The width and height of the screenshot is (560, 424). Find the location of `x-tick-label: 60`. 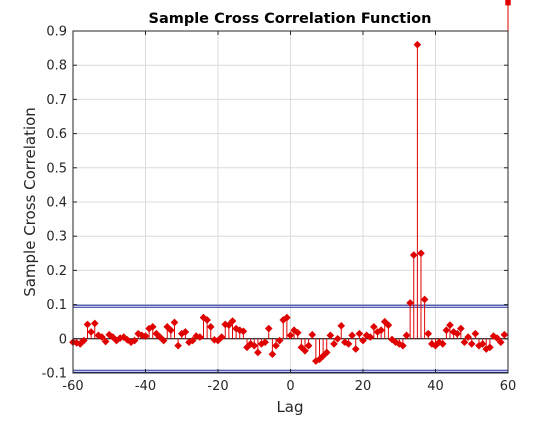

x-tick-label: 60 is located at coordinates (508, 386).